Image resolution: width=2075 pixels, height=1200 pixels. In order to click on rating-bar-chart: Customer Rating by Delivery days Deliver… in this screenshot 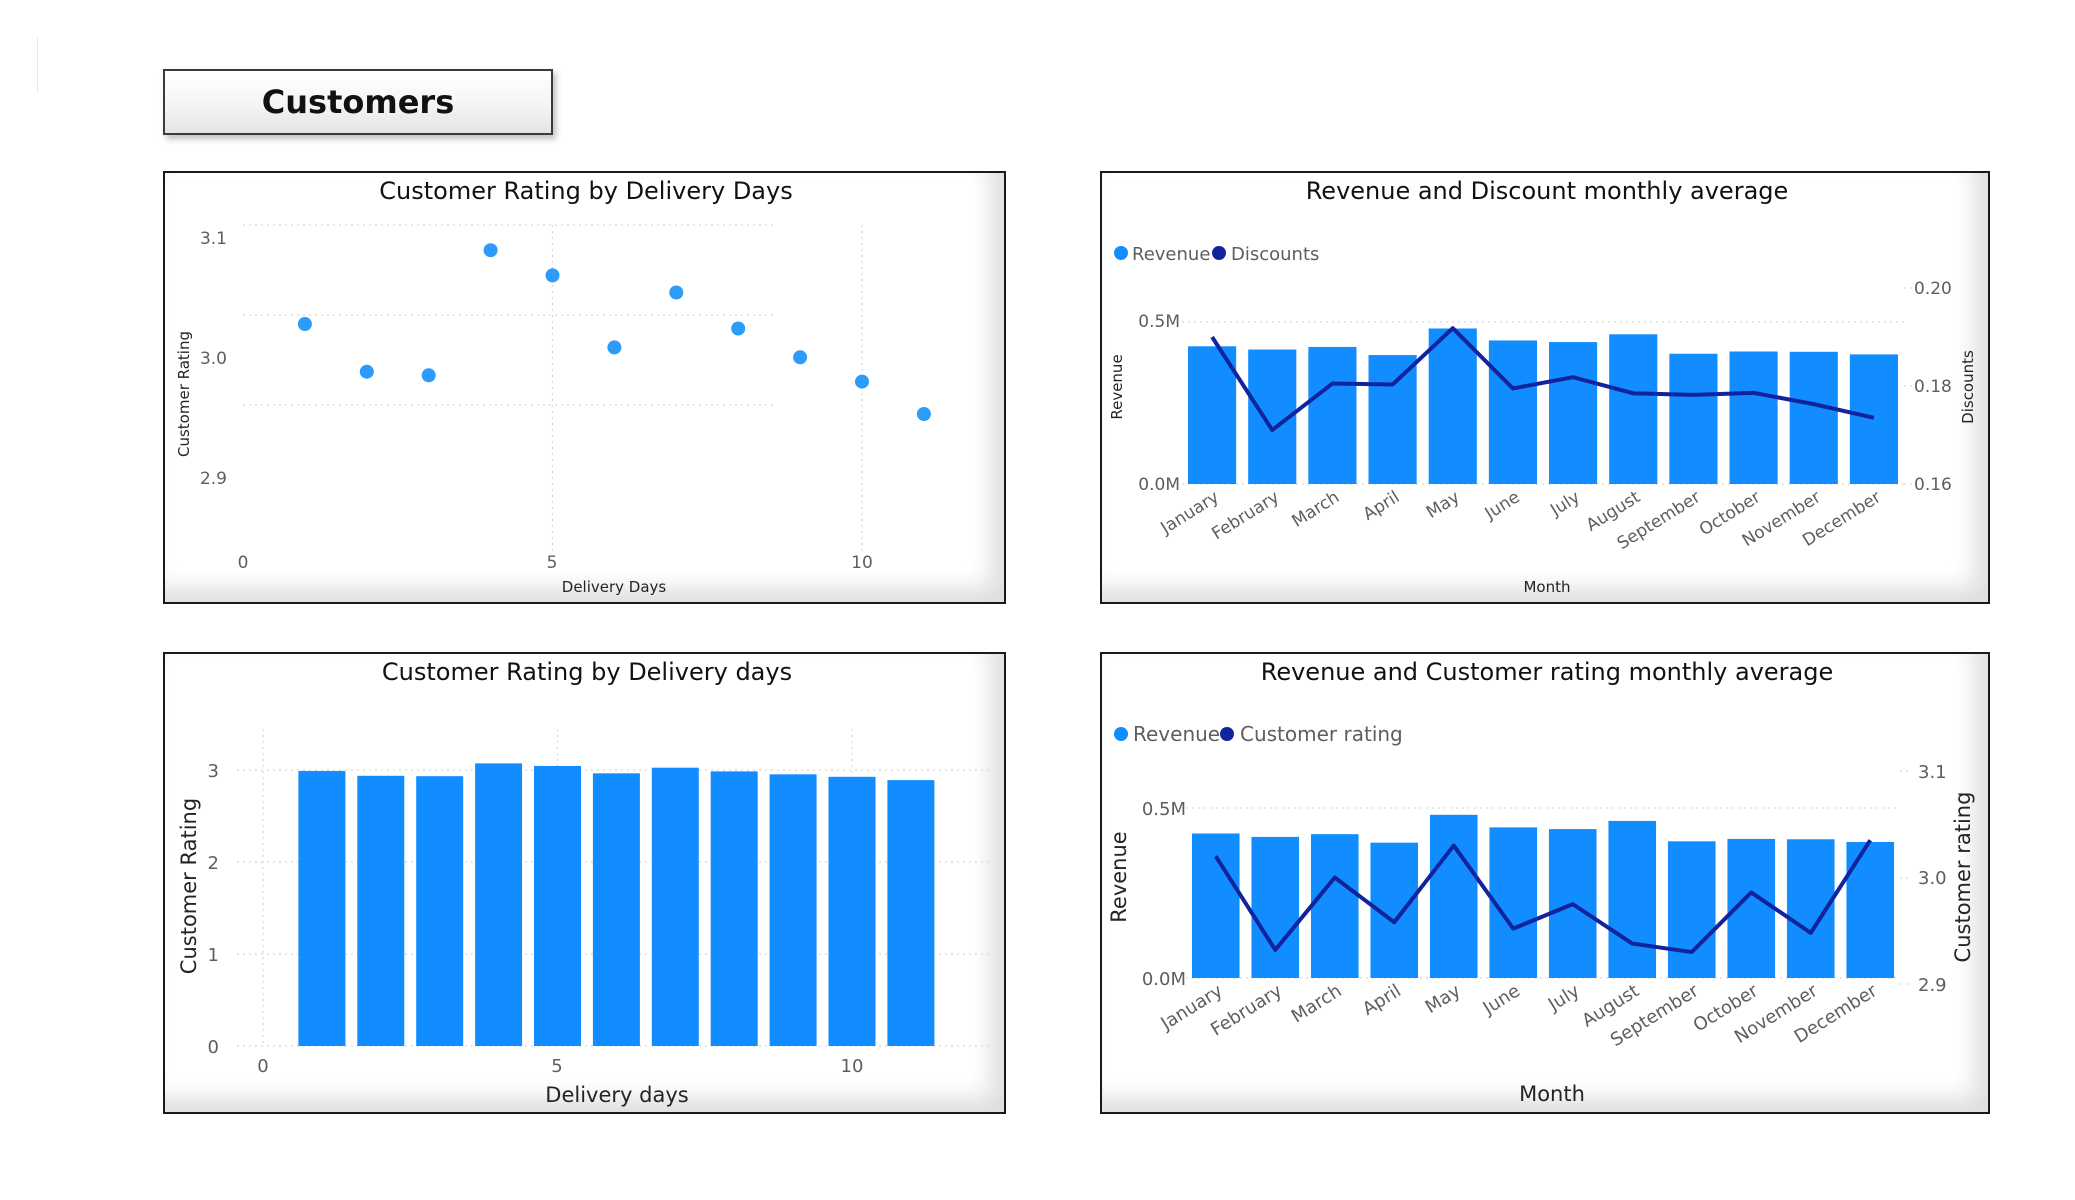, I will do `click(584, 882)`.